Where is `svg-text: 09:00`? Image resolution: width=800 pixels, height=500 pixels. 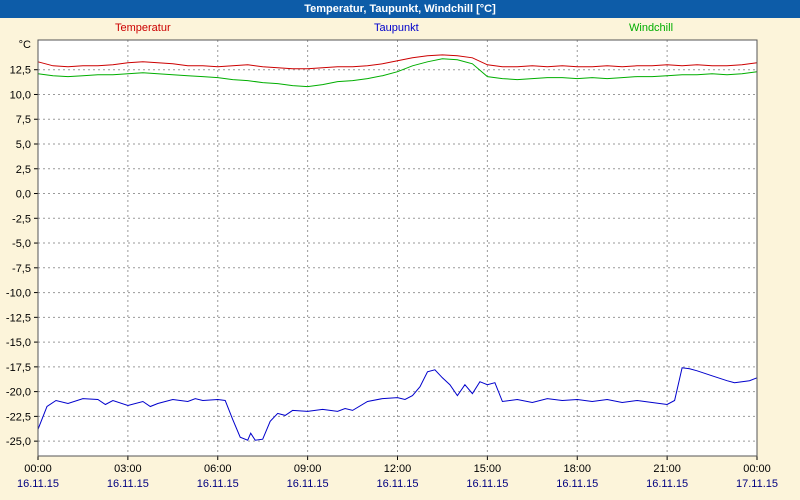
svg-text: 09:00 is located at coordinates (308, 469).